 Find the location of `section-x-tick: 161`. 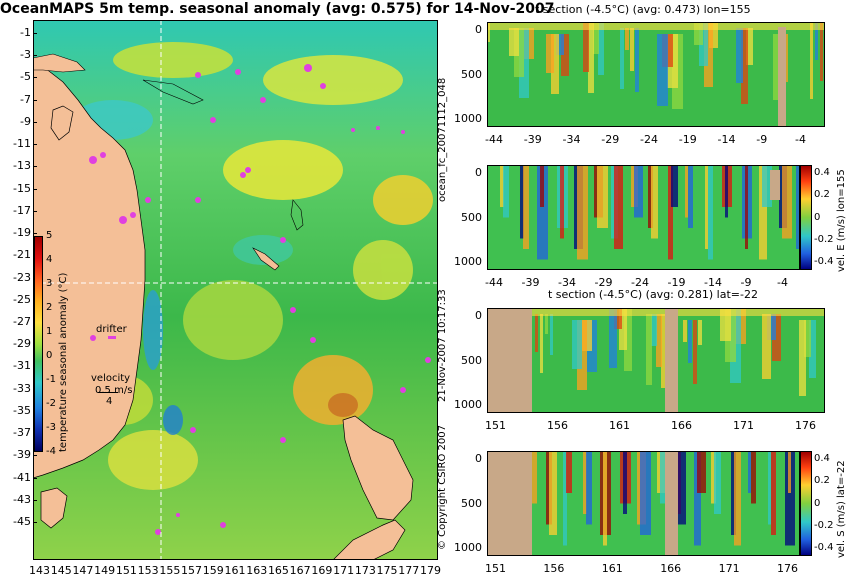

section-x-tick: 161 is located at coordinates (619, 425).